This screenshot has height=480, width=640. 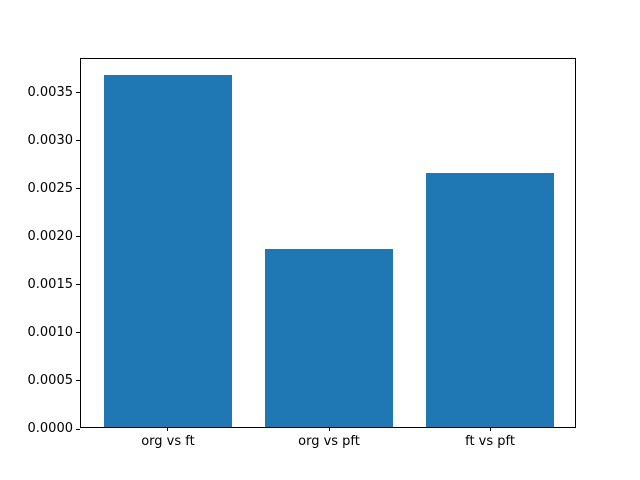 What do you see at coordinates (50, 140) in the screenshot?
I see `y-tick-label: 0.0030` at bounding box center [50, 140].